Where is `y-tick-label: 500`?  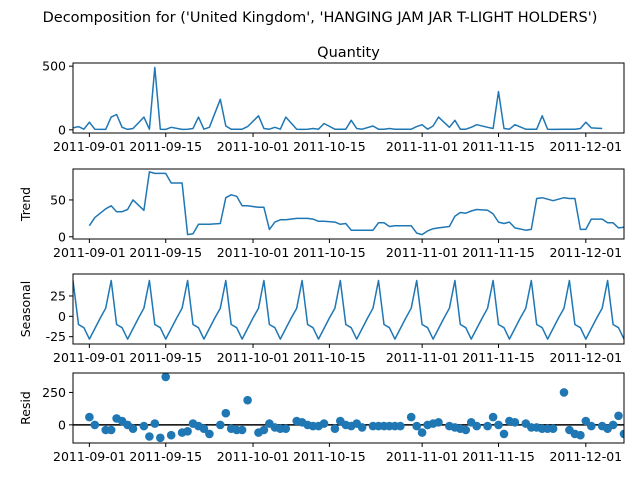
y-tick-label: 500 is located at coordinates (54, 66).